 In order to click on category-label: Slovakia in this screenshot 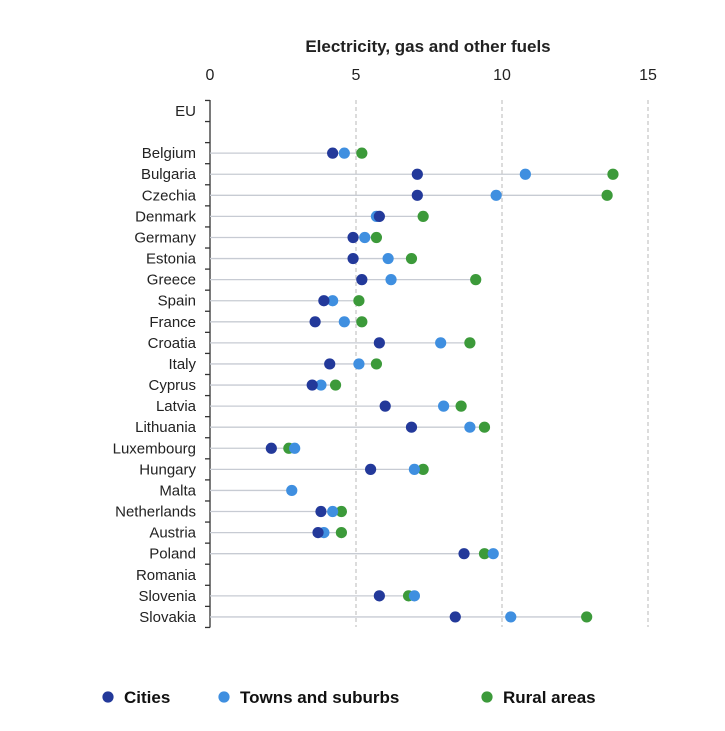, I will do `click(167, 617)`.